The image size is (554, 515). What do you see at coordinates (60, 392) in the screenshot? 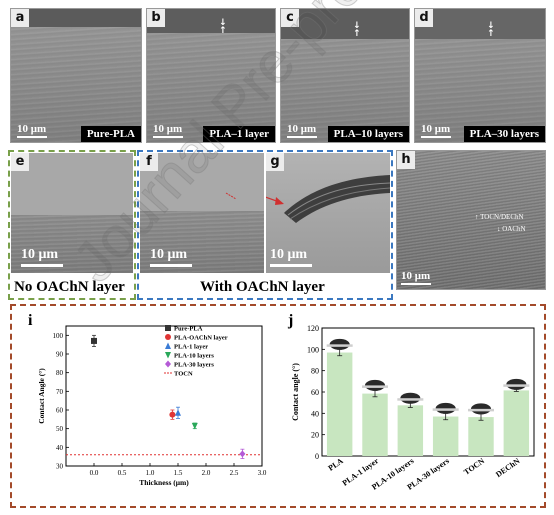
I see `y-tick-label: 70` at bounding box center [60, 392].